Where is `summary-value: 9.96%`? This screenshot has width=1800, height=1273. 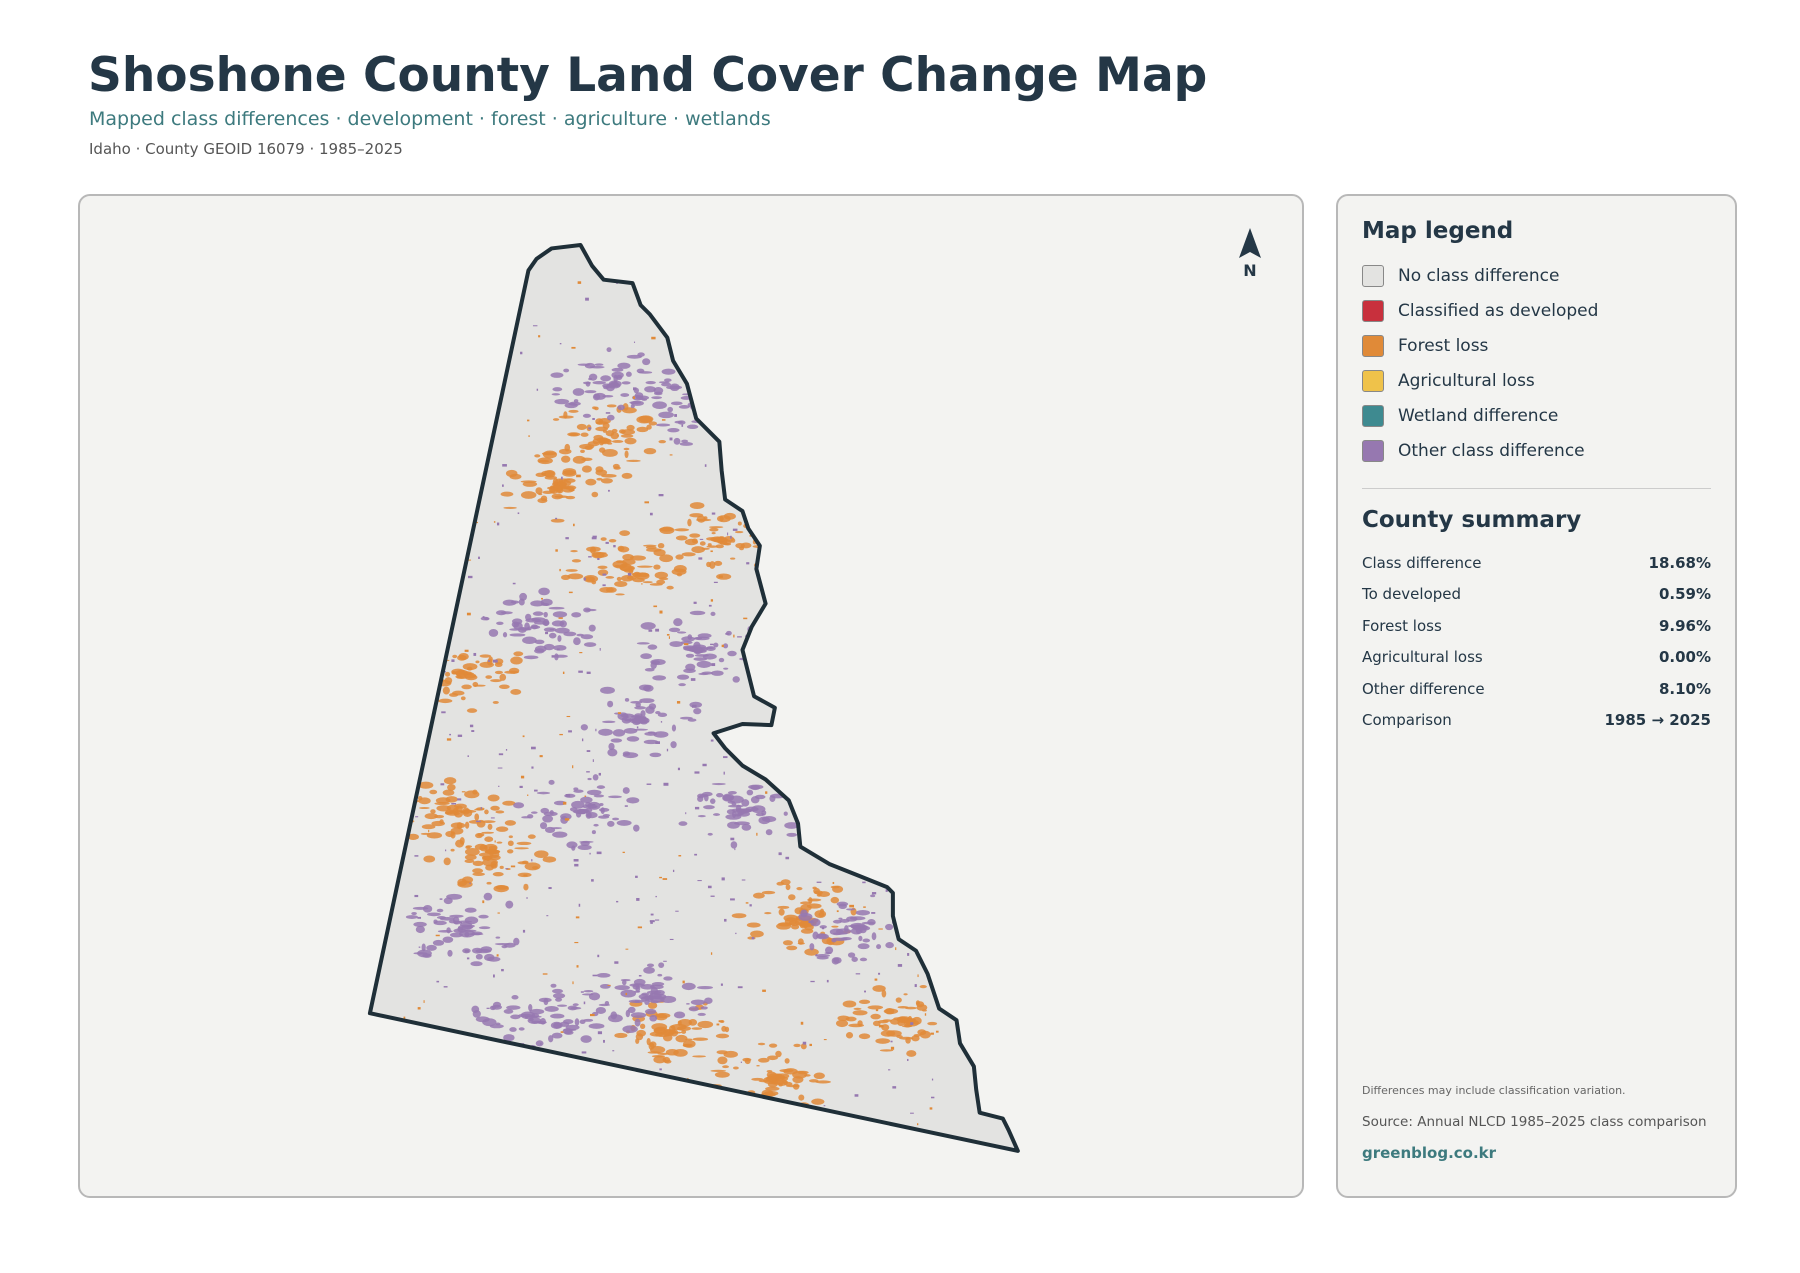 summary-value: 9.96% is located at coordinates (1684, 625).